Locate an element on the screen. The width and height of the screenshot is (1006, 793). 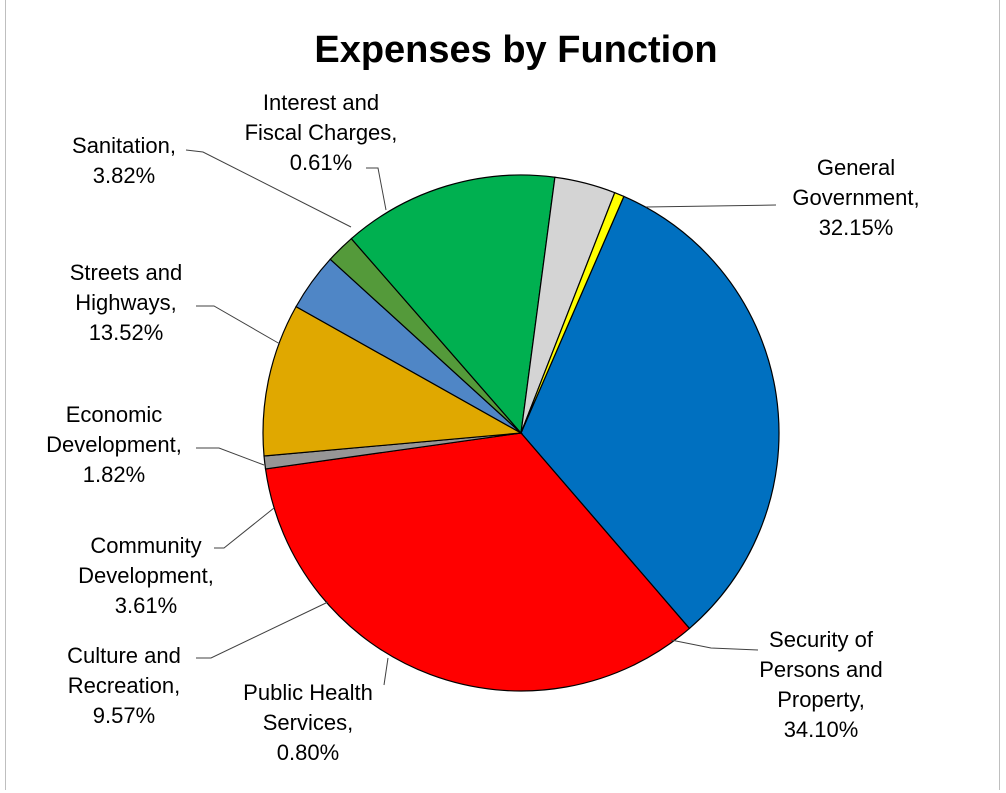
slice-streets-and-highways is located at coordinates (453, 304).